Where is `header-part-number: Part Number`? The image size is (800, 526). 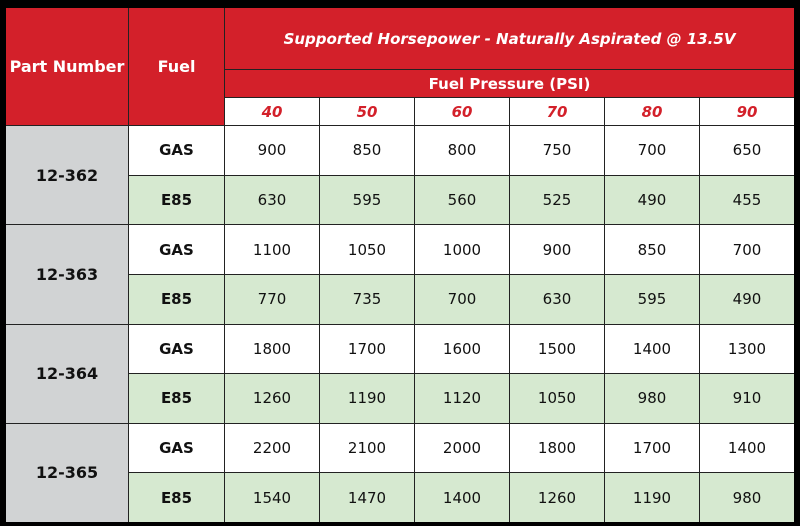
header-part-number: Part Number is located at coordinates (67, 66).